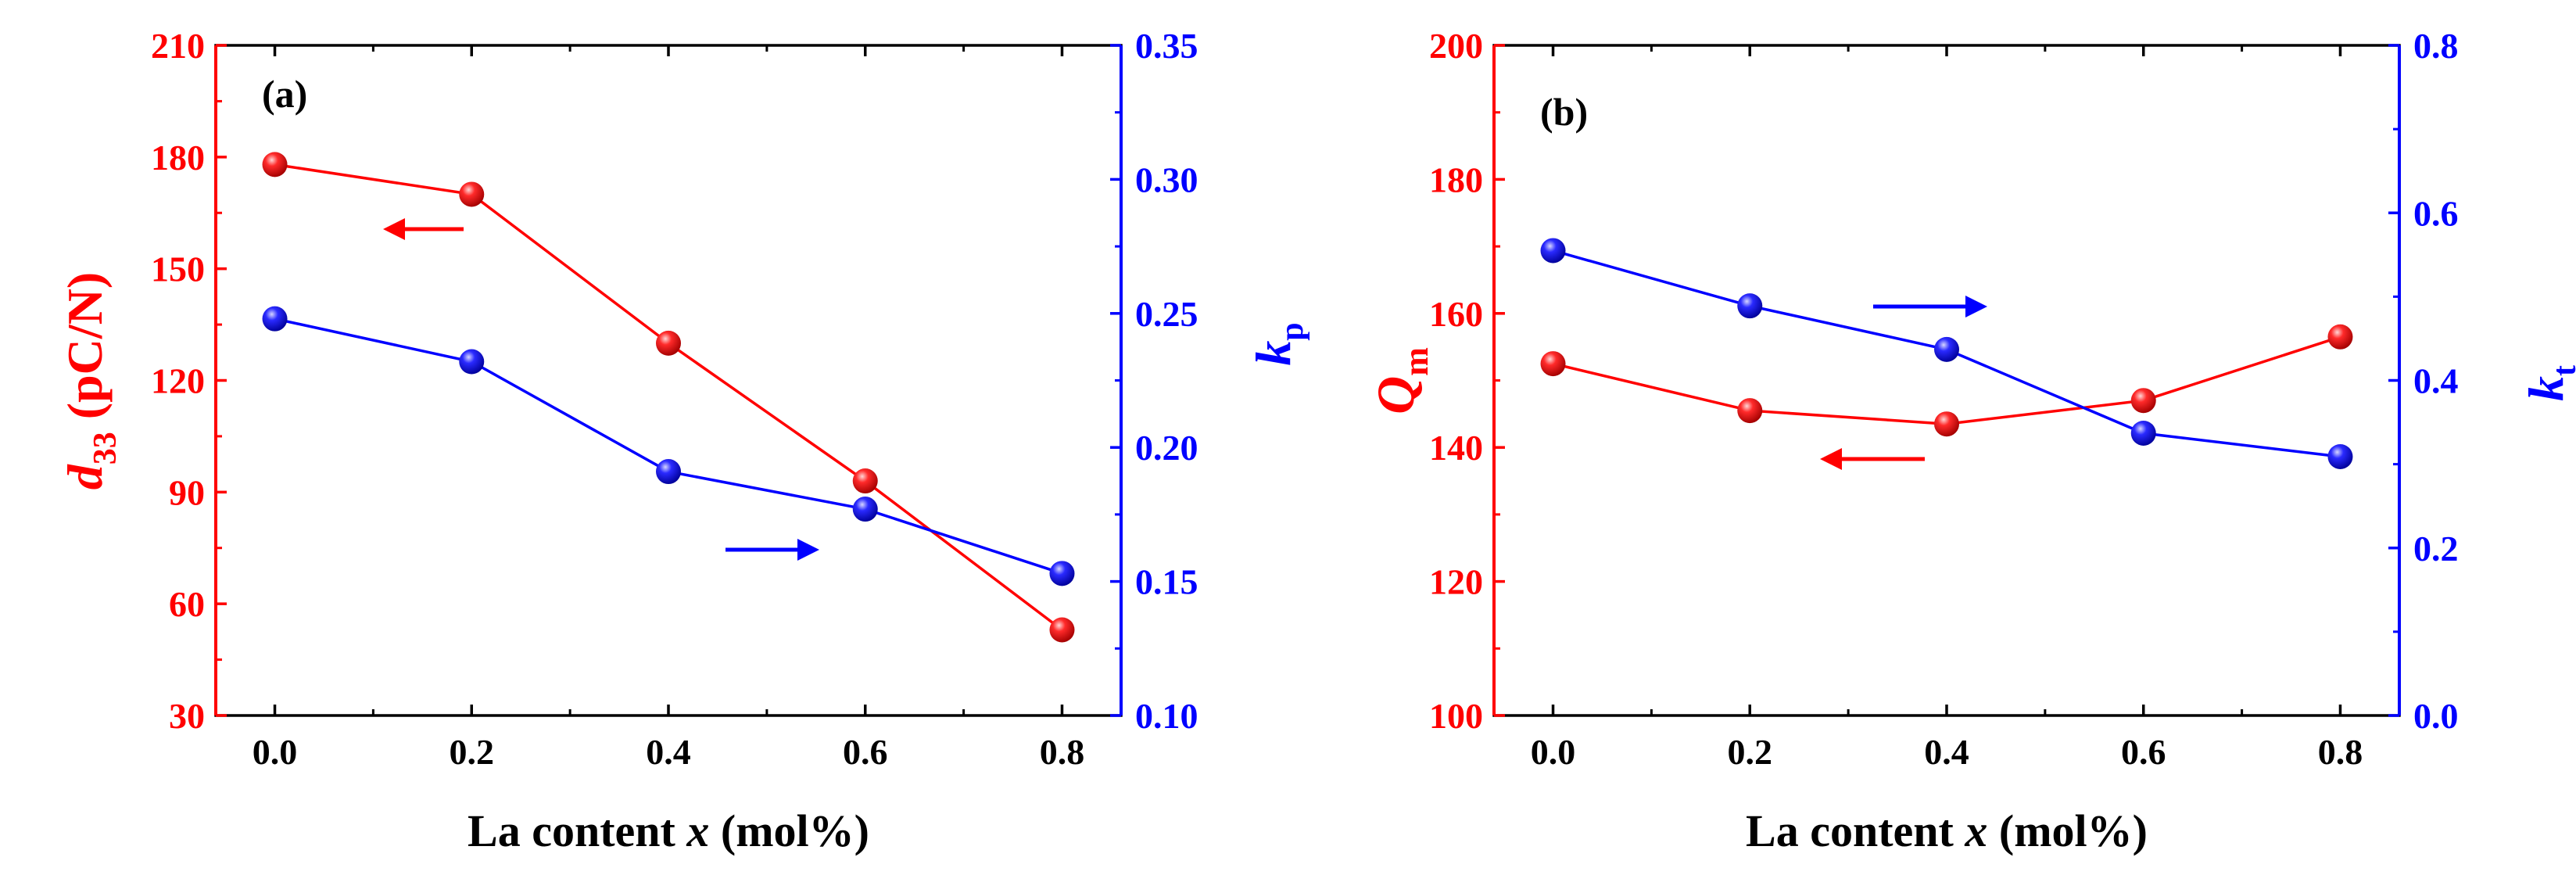 The height and width of the screenshot is (893, 2576). I want to click on y-right-tick-label: 0.8, so click(2436, 46).